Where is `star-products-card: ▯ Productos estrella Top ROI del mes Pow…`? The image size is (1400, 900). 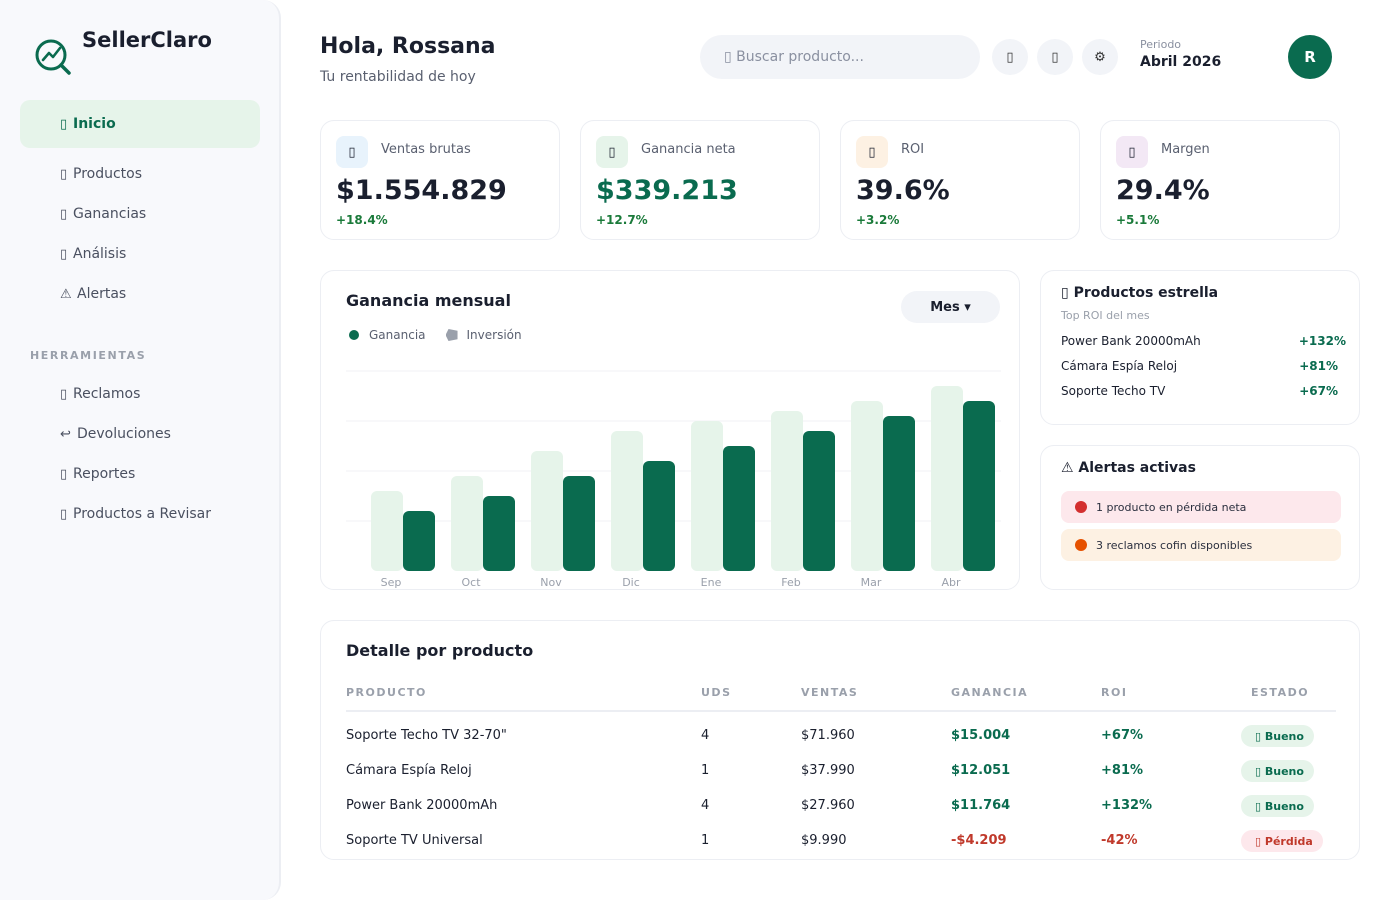 star-products-card: ▯ Productos estrella Top ROI del mes Pow… is located at coordinates (1200, 347).